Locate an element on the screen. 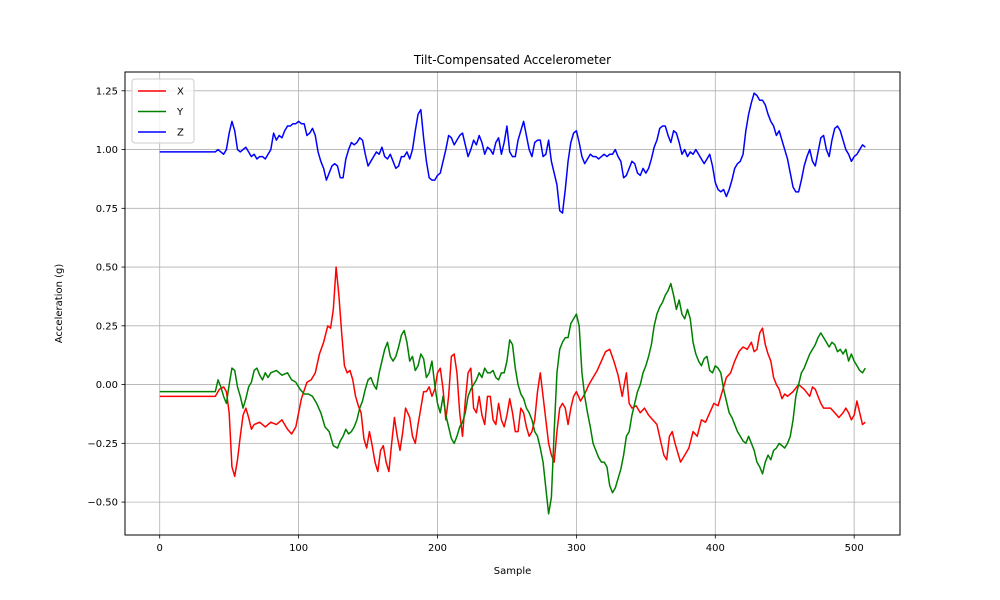  y-tick-label: 1.00 is located at coordinates (107, 150).